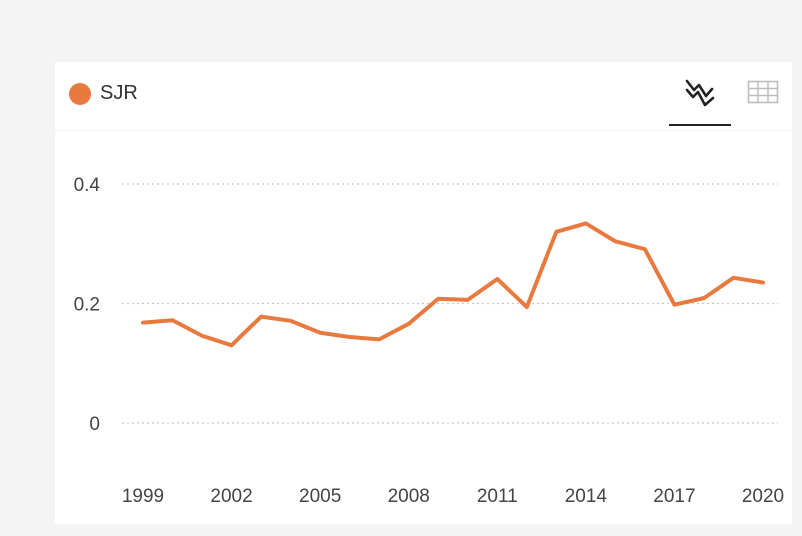 The height and width of the screenshot is (536, 802). I want to click on x-tick-label: 2011, so click(497, 496).